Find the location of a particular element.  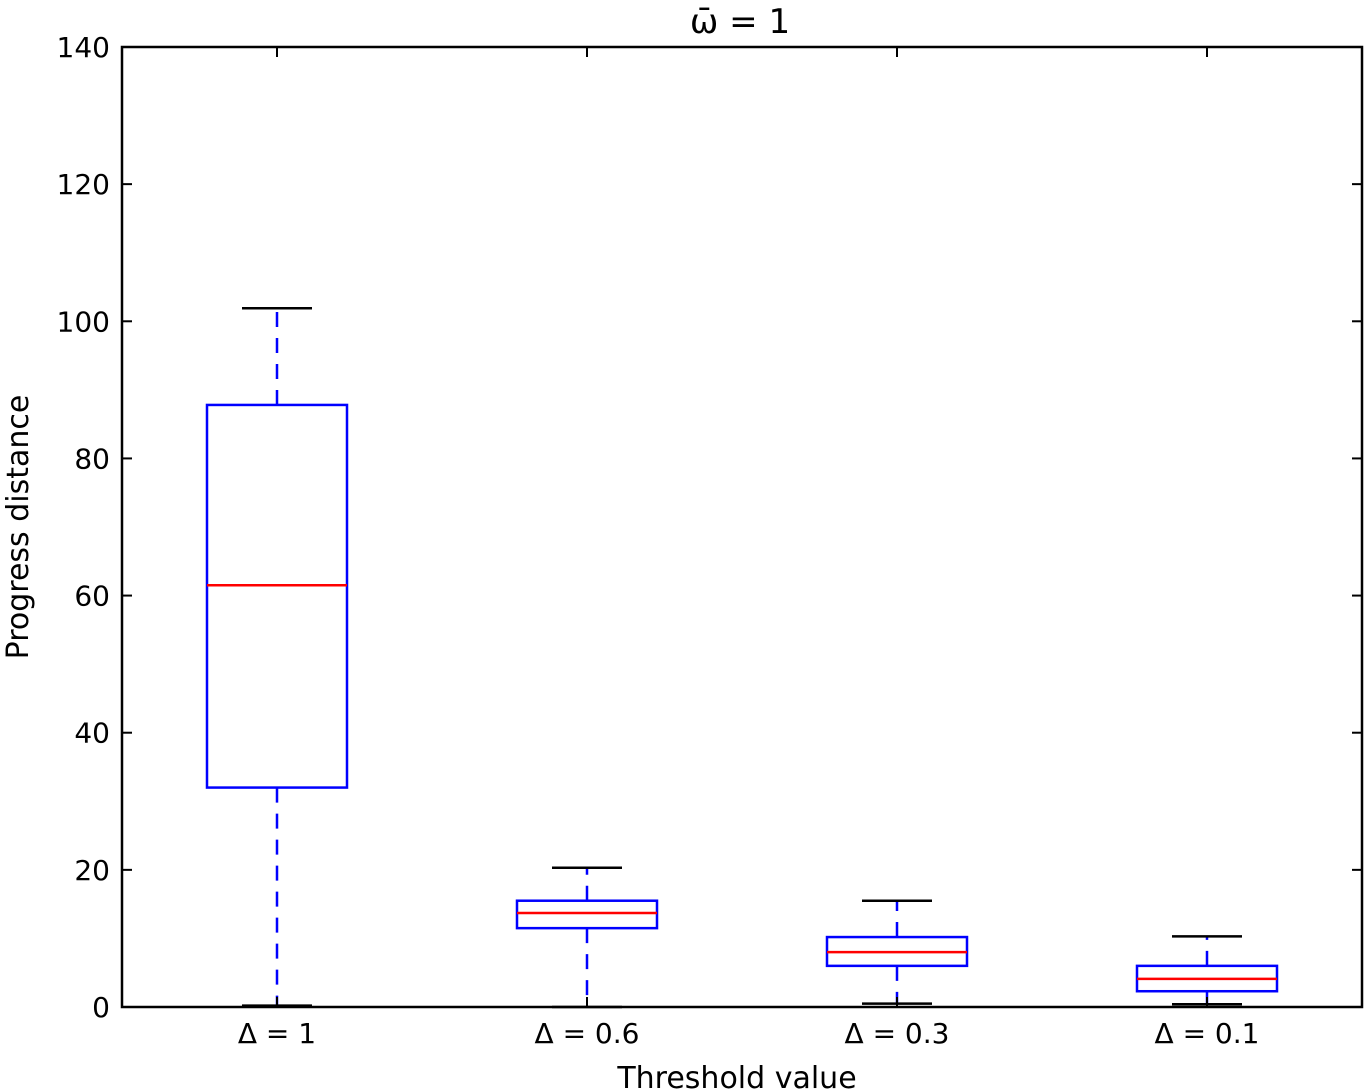

y-tick-label: 80 is located at coordinates (92, 458).